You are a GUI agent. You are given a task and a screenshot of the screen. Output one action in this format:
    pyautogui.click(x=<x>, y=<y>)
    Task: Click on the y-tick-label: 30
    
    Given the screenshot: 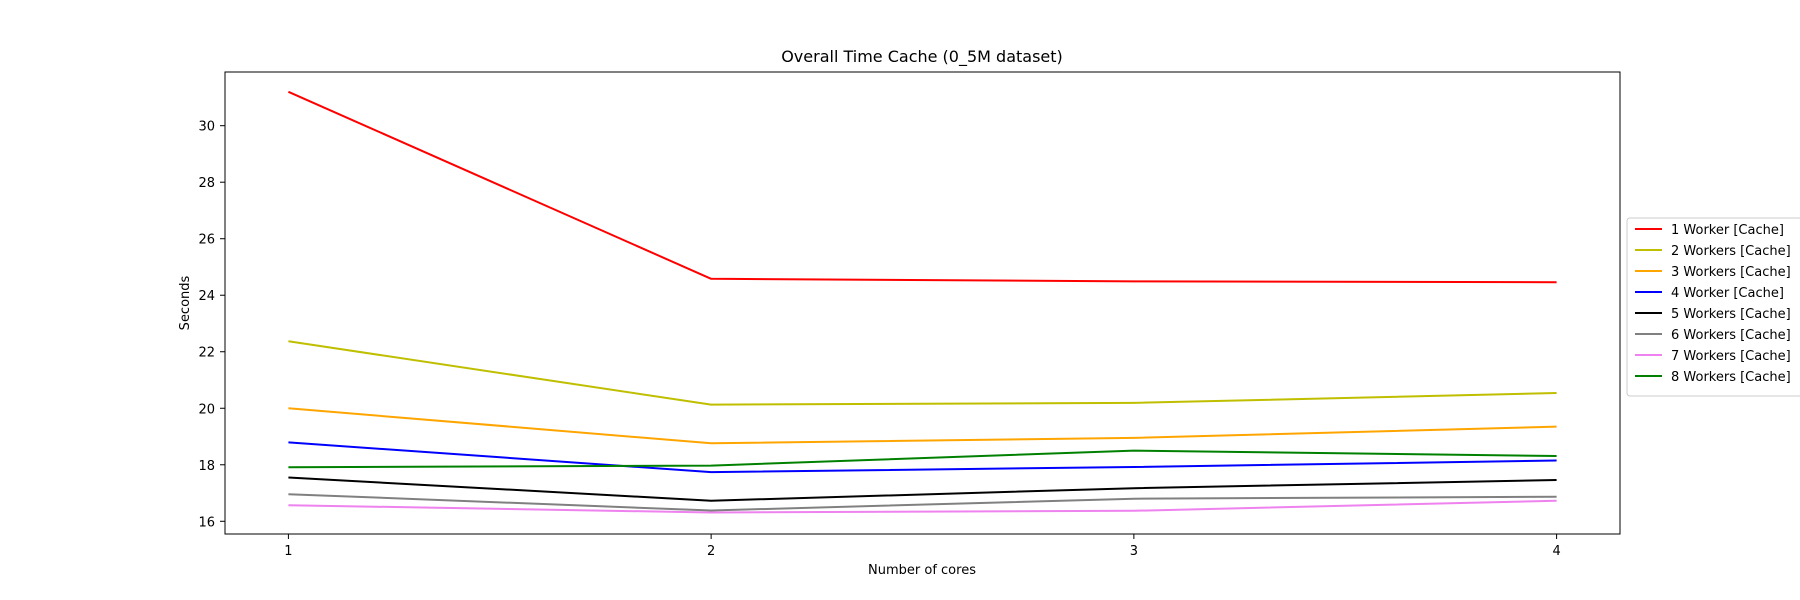 What is the action you would take?
    pyautogui.click(x=206, y=127)
    